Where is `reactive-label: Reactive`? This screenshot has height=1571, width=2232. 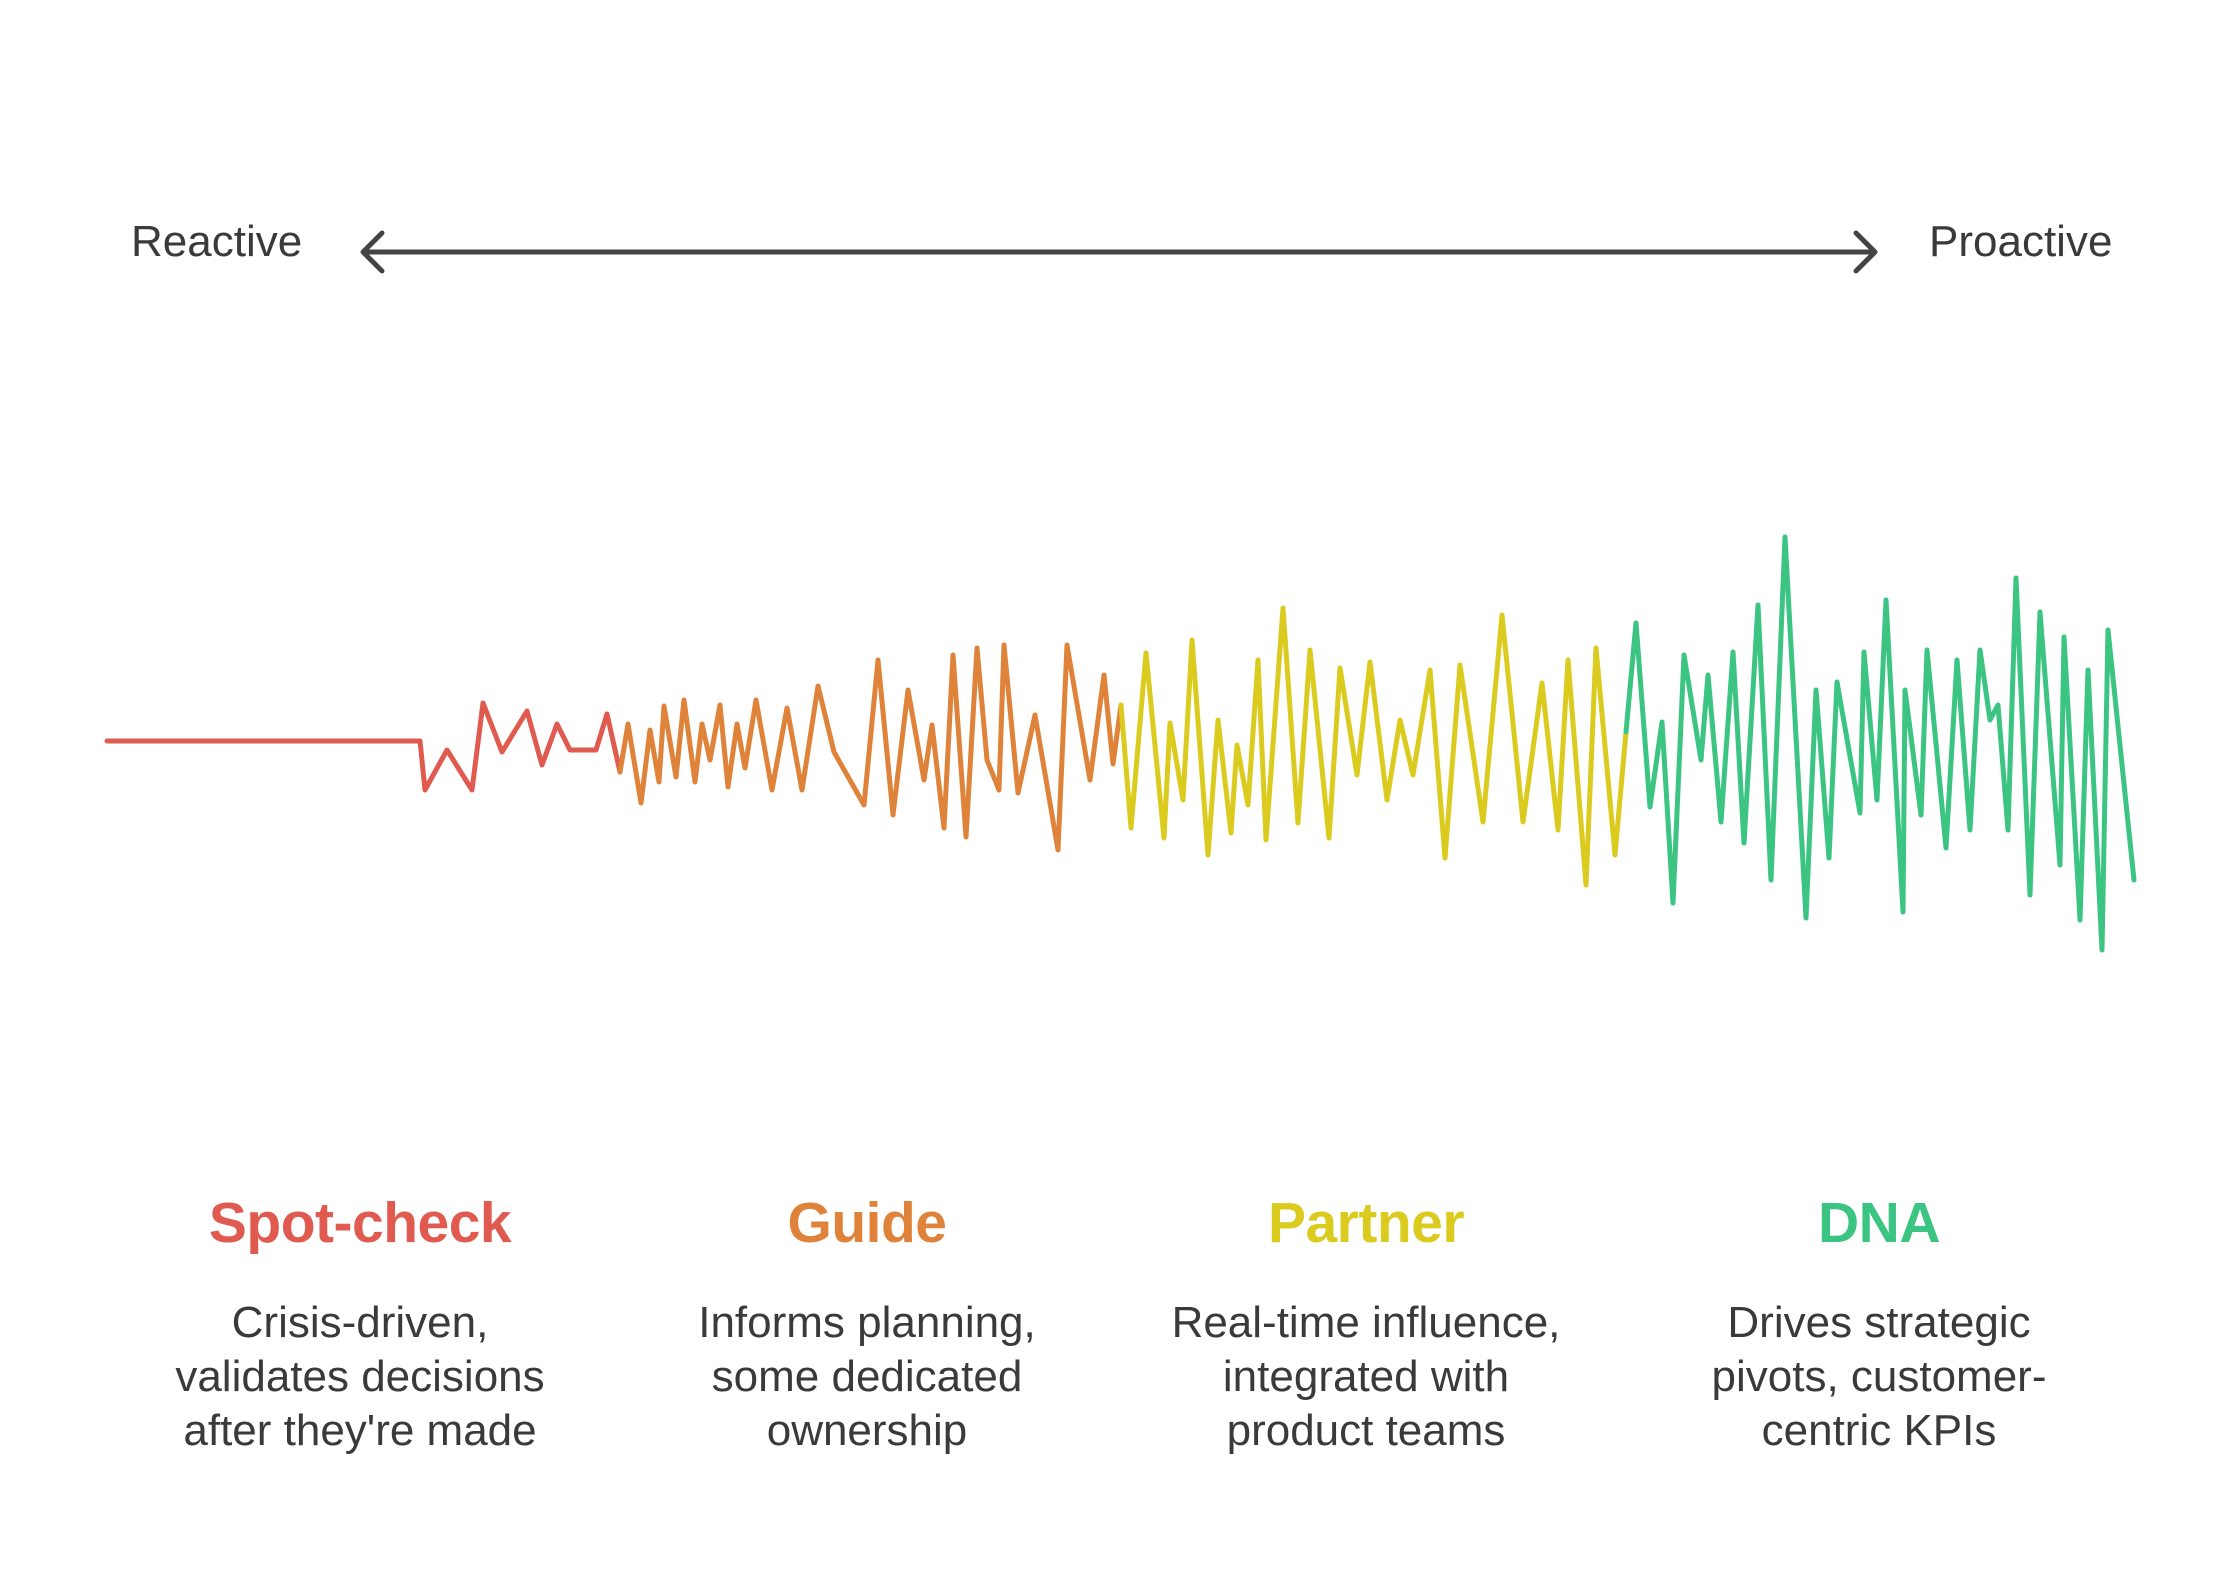
reactive-label: Reactive is located at coordinates (217, 241).